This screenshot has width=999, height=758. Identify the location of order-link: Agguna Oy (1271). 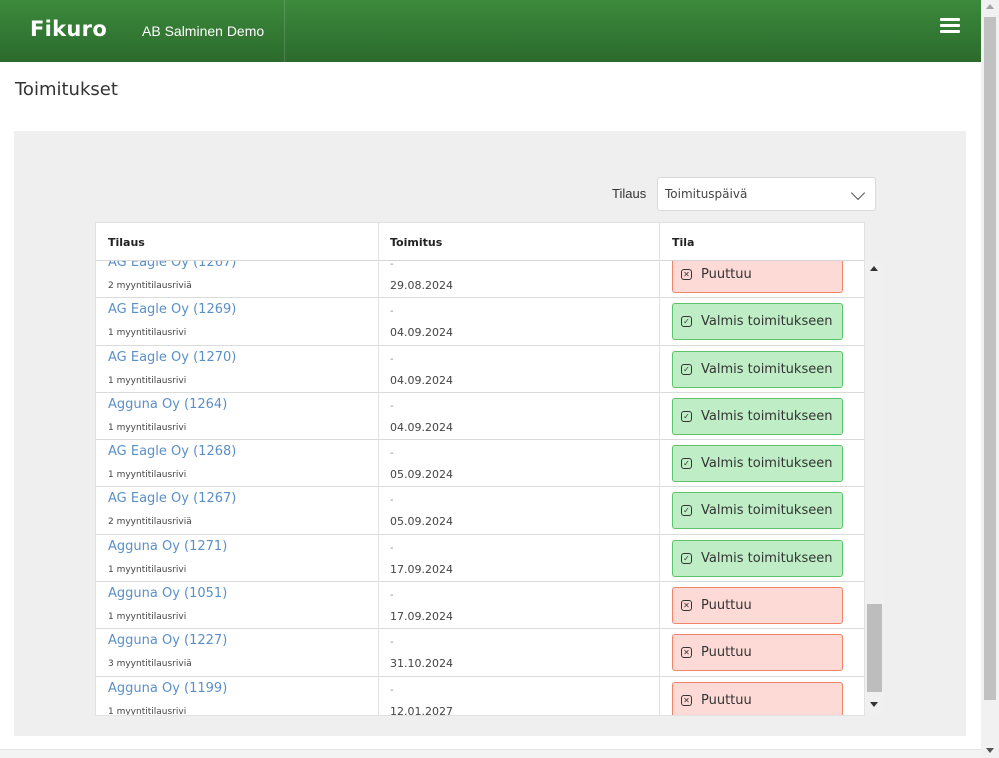
(168, 546).